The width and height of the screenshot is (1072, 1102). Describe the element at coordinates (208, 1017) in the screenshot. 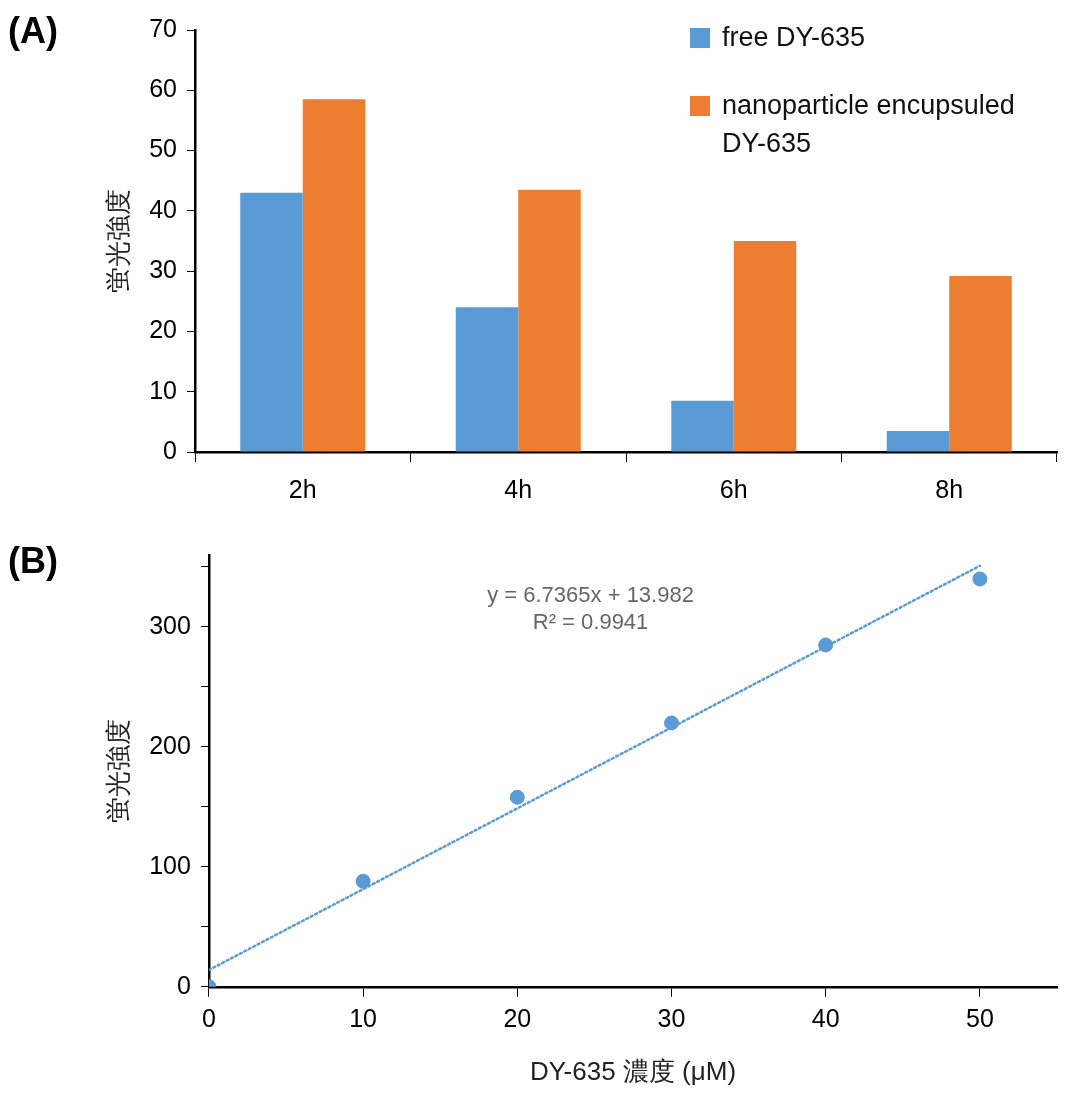

I see `x-tick-label: 0` at that location.